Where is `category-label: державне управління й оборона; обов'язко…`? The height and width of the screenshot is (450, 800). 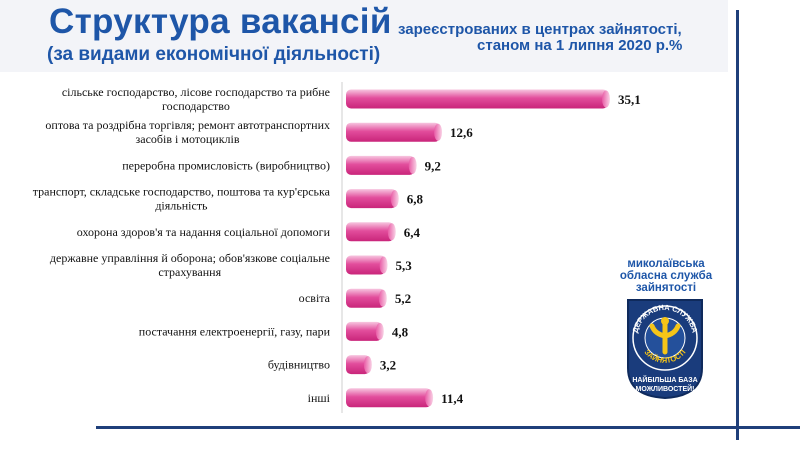 category-label: державне управління й оборона; обов'язко… is located at coordinates (190, 258).